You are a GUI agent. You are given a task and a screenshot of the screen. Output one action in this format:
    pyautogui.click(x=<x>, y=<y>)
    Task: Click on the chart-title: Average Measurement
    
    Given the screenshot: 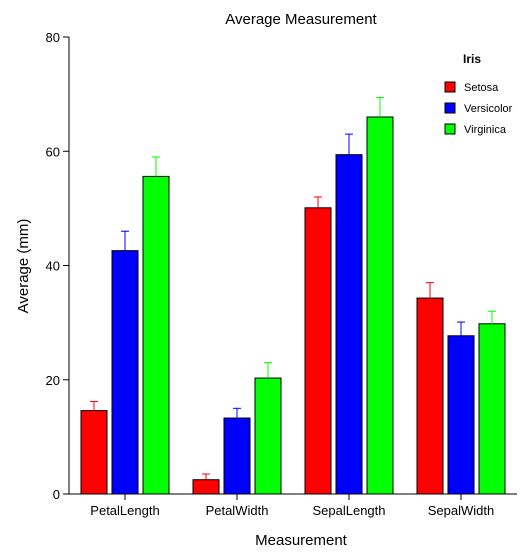 What is the action you would take?
    pyautogui.click(x=301, y=19)
    